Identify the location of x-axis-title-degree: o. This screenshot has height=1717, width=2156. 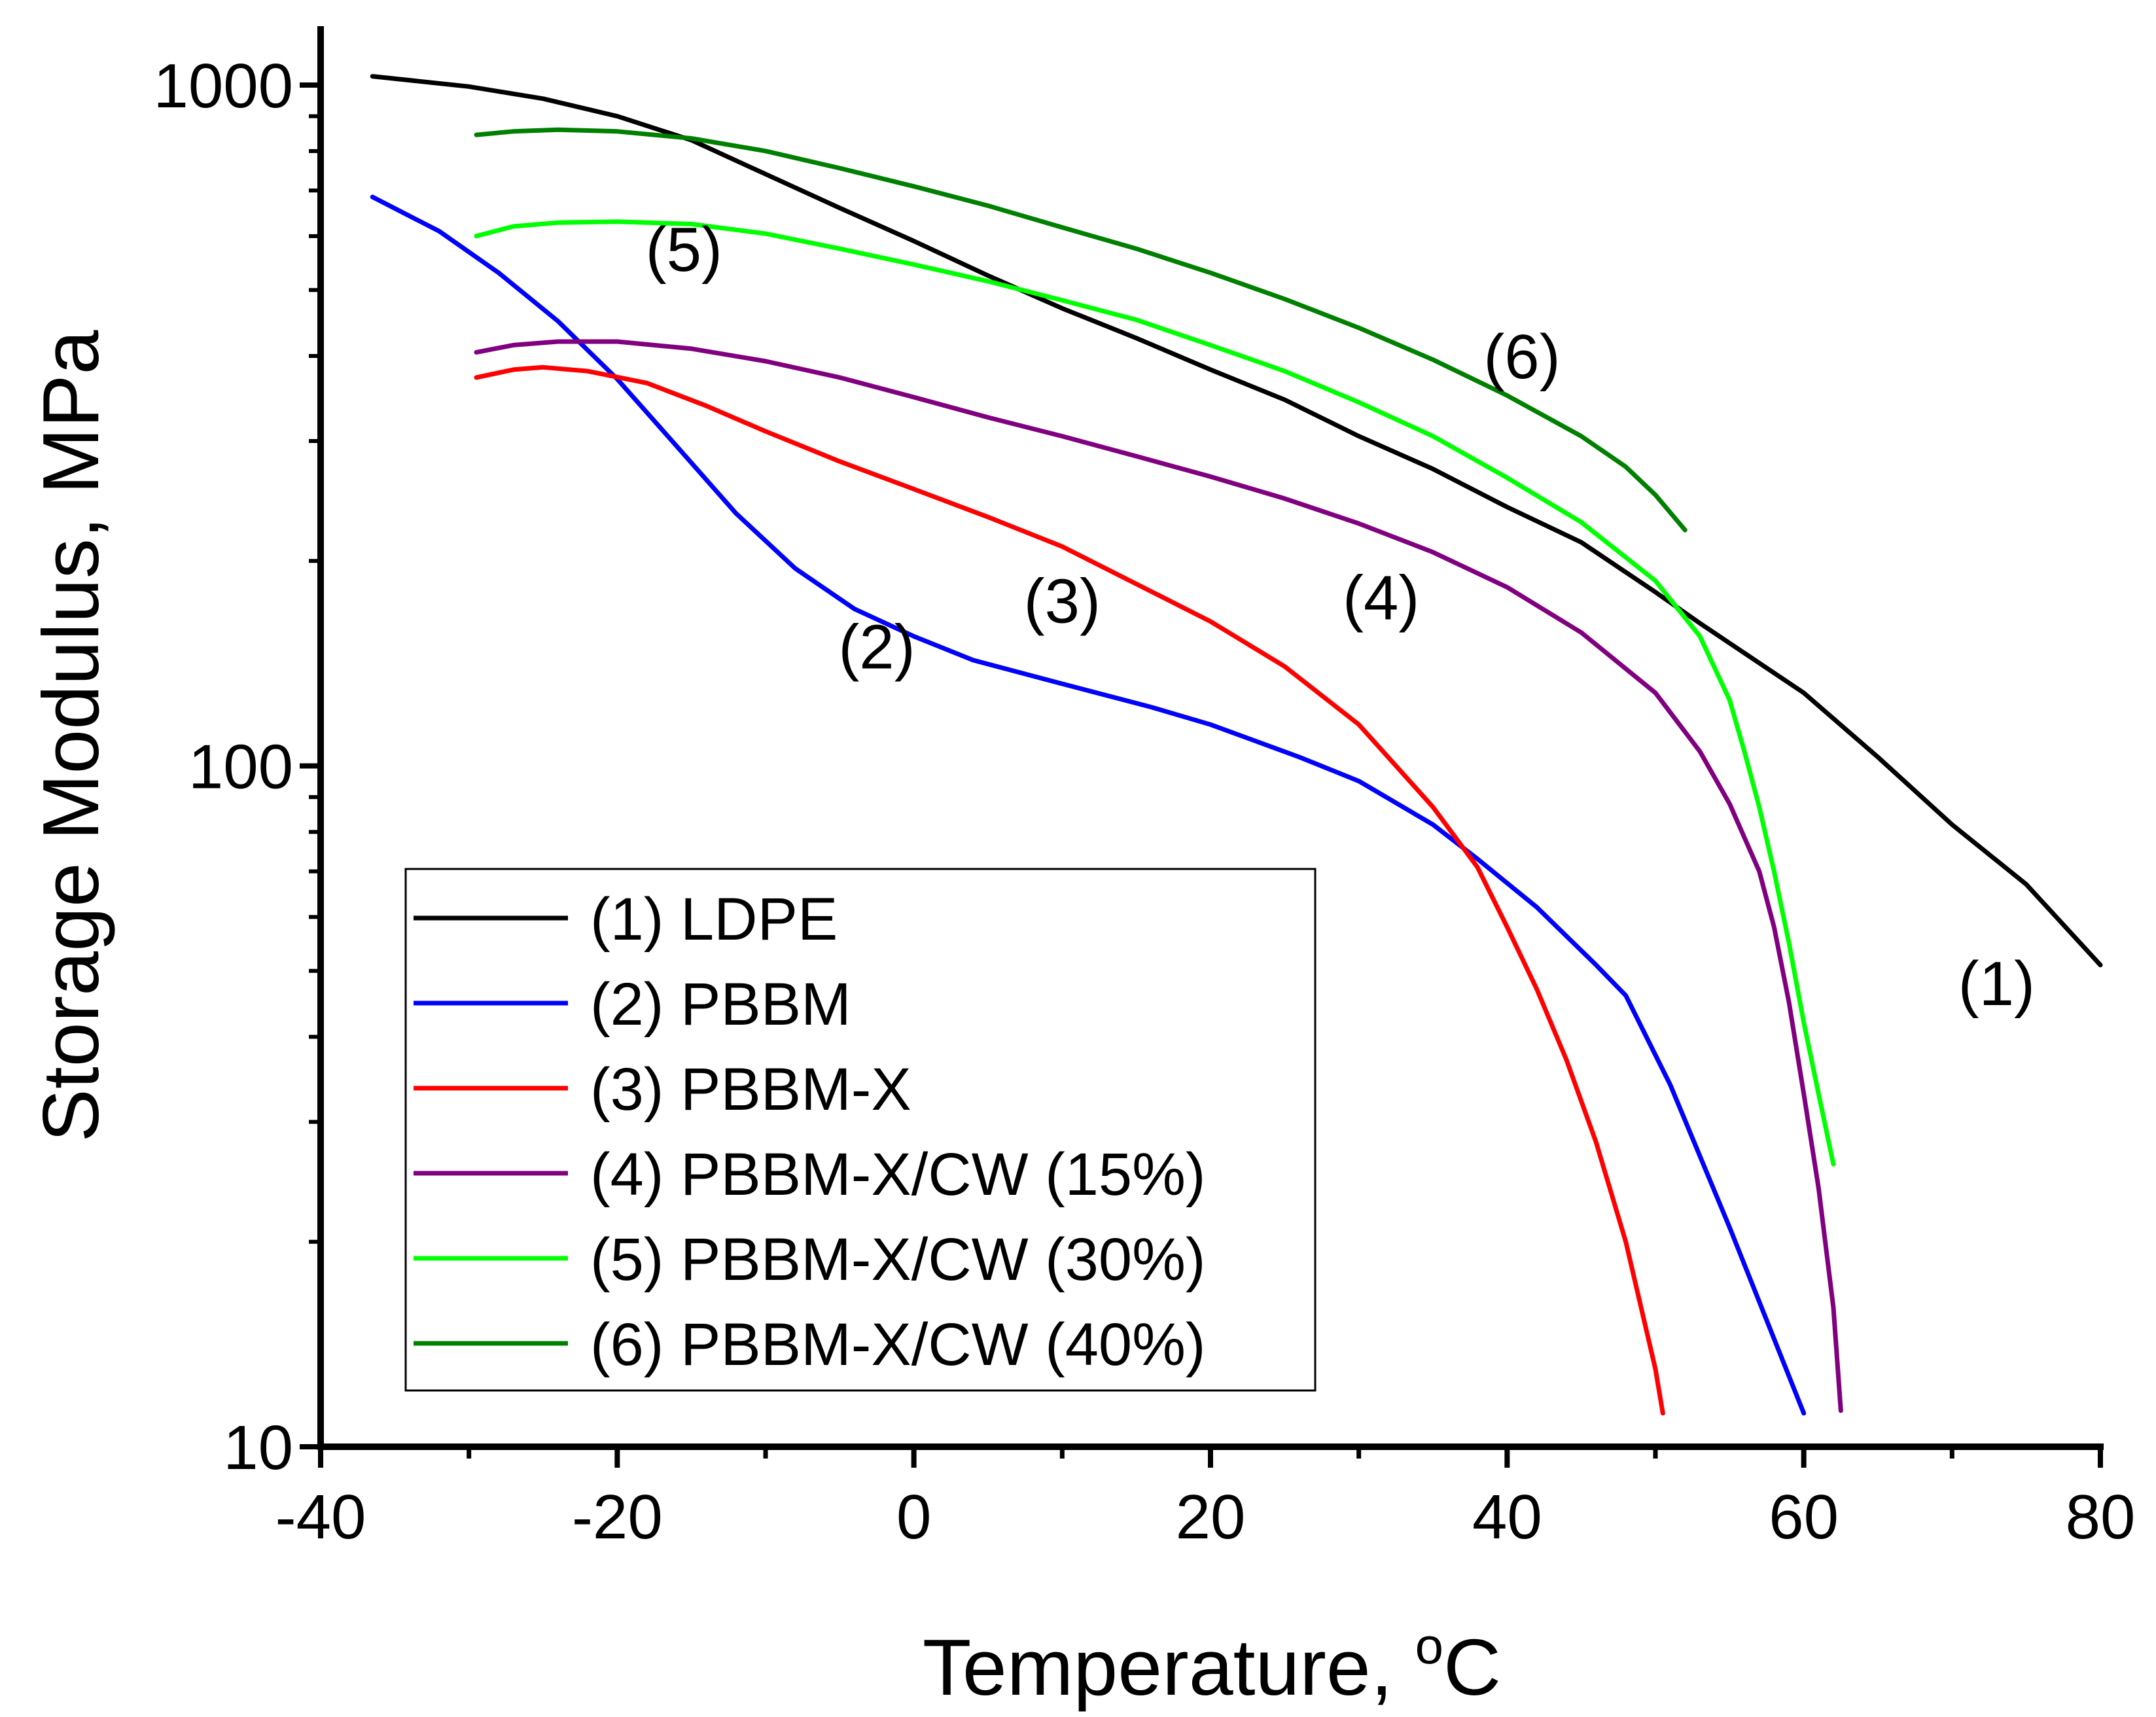
(1429, 1645).